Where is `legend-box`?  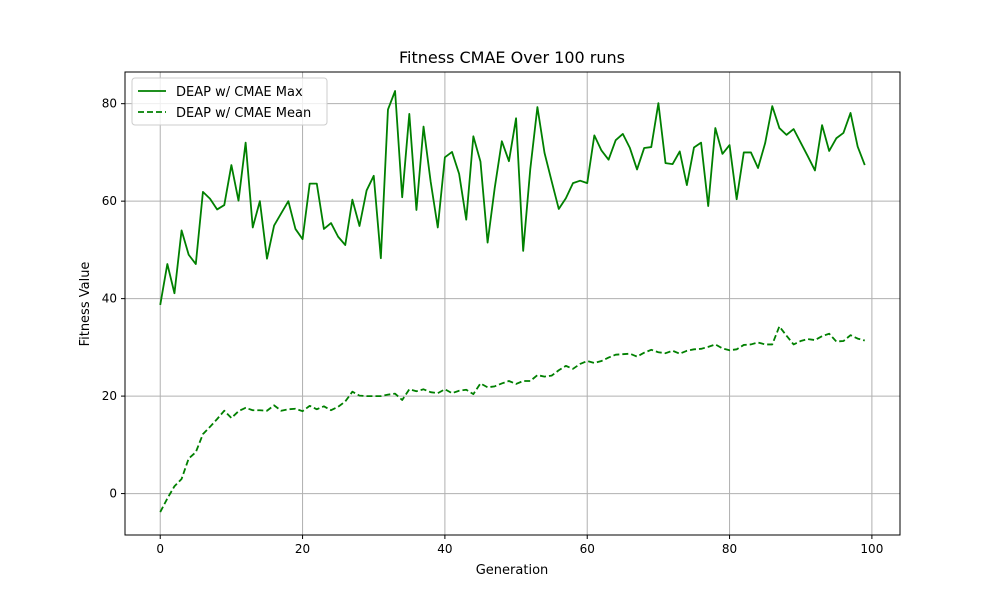
legend-box is located at coordinates (229, 101).